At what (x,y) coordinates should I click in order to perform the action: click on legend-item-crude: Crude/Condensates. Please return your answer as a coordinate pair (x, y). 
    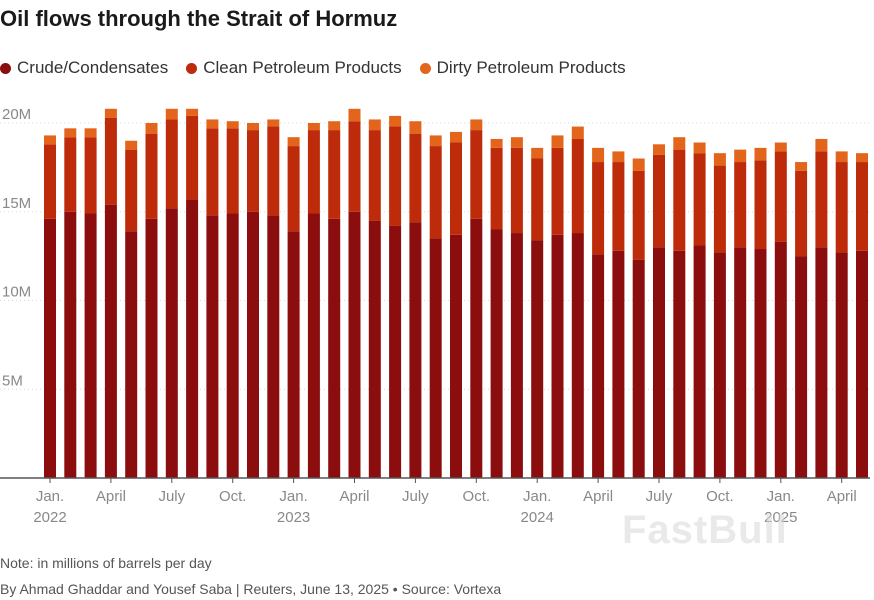
    Looking at the image, I should click on (84, 68).